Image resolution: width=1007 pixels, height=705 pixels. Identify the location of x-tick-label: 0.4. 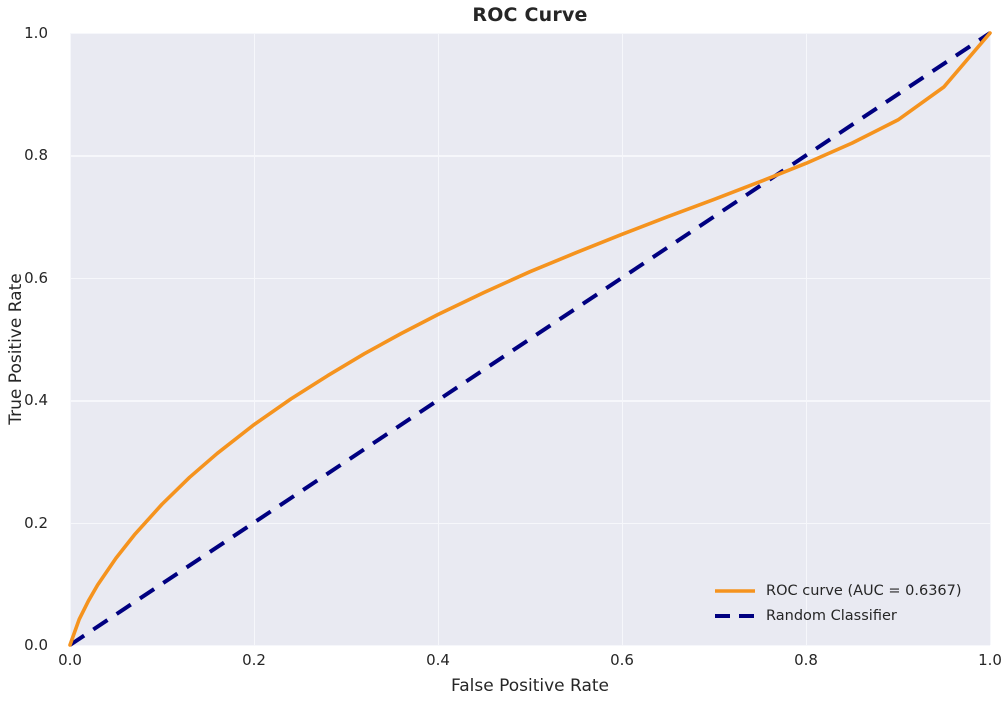
(438, 660).